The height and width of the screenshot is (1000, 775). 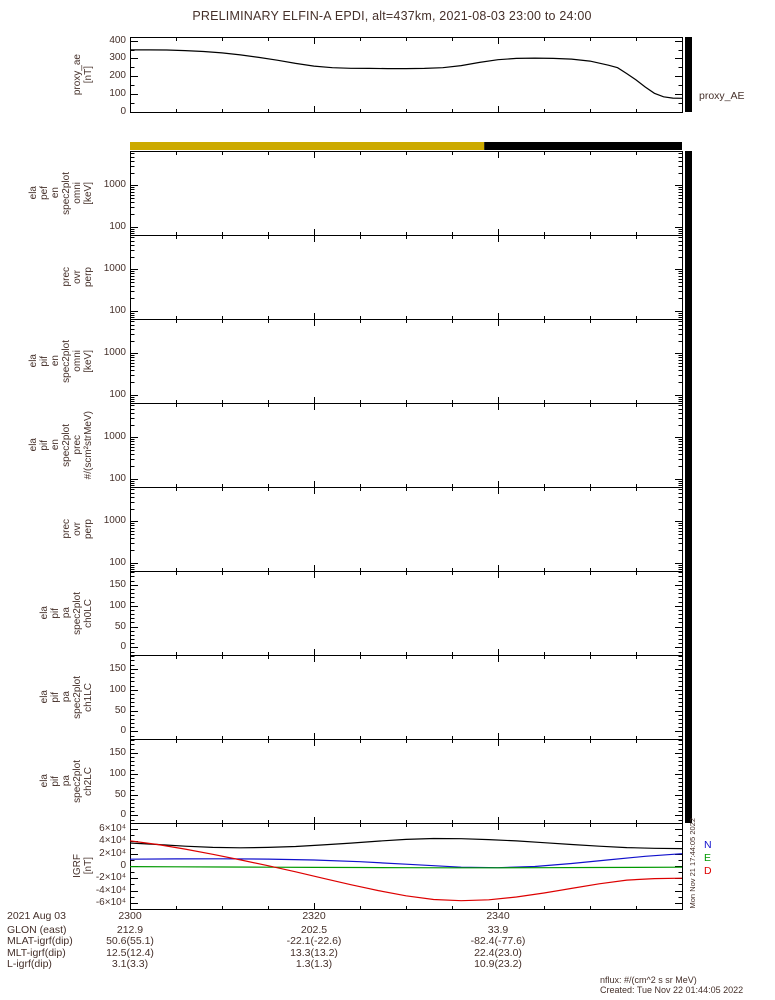 I want to click on colorbar-ela-pif-pa-spec2plot-ch0LC, so click(x=688, y=613).